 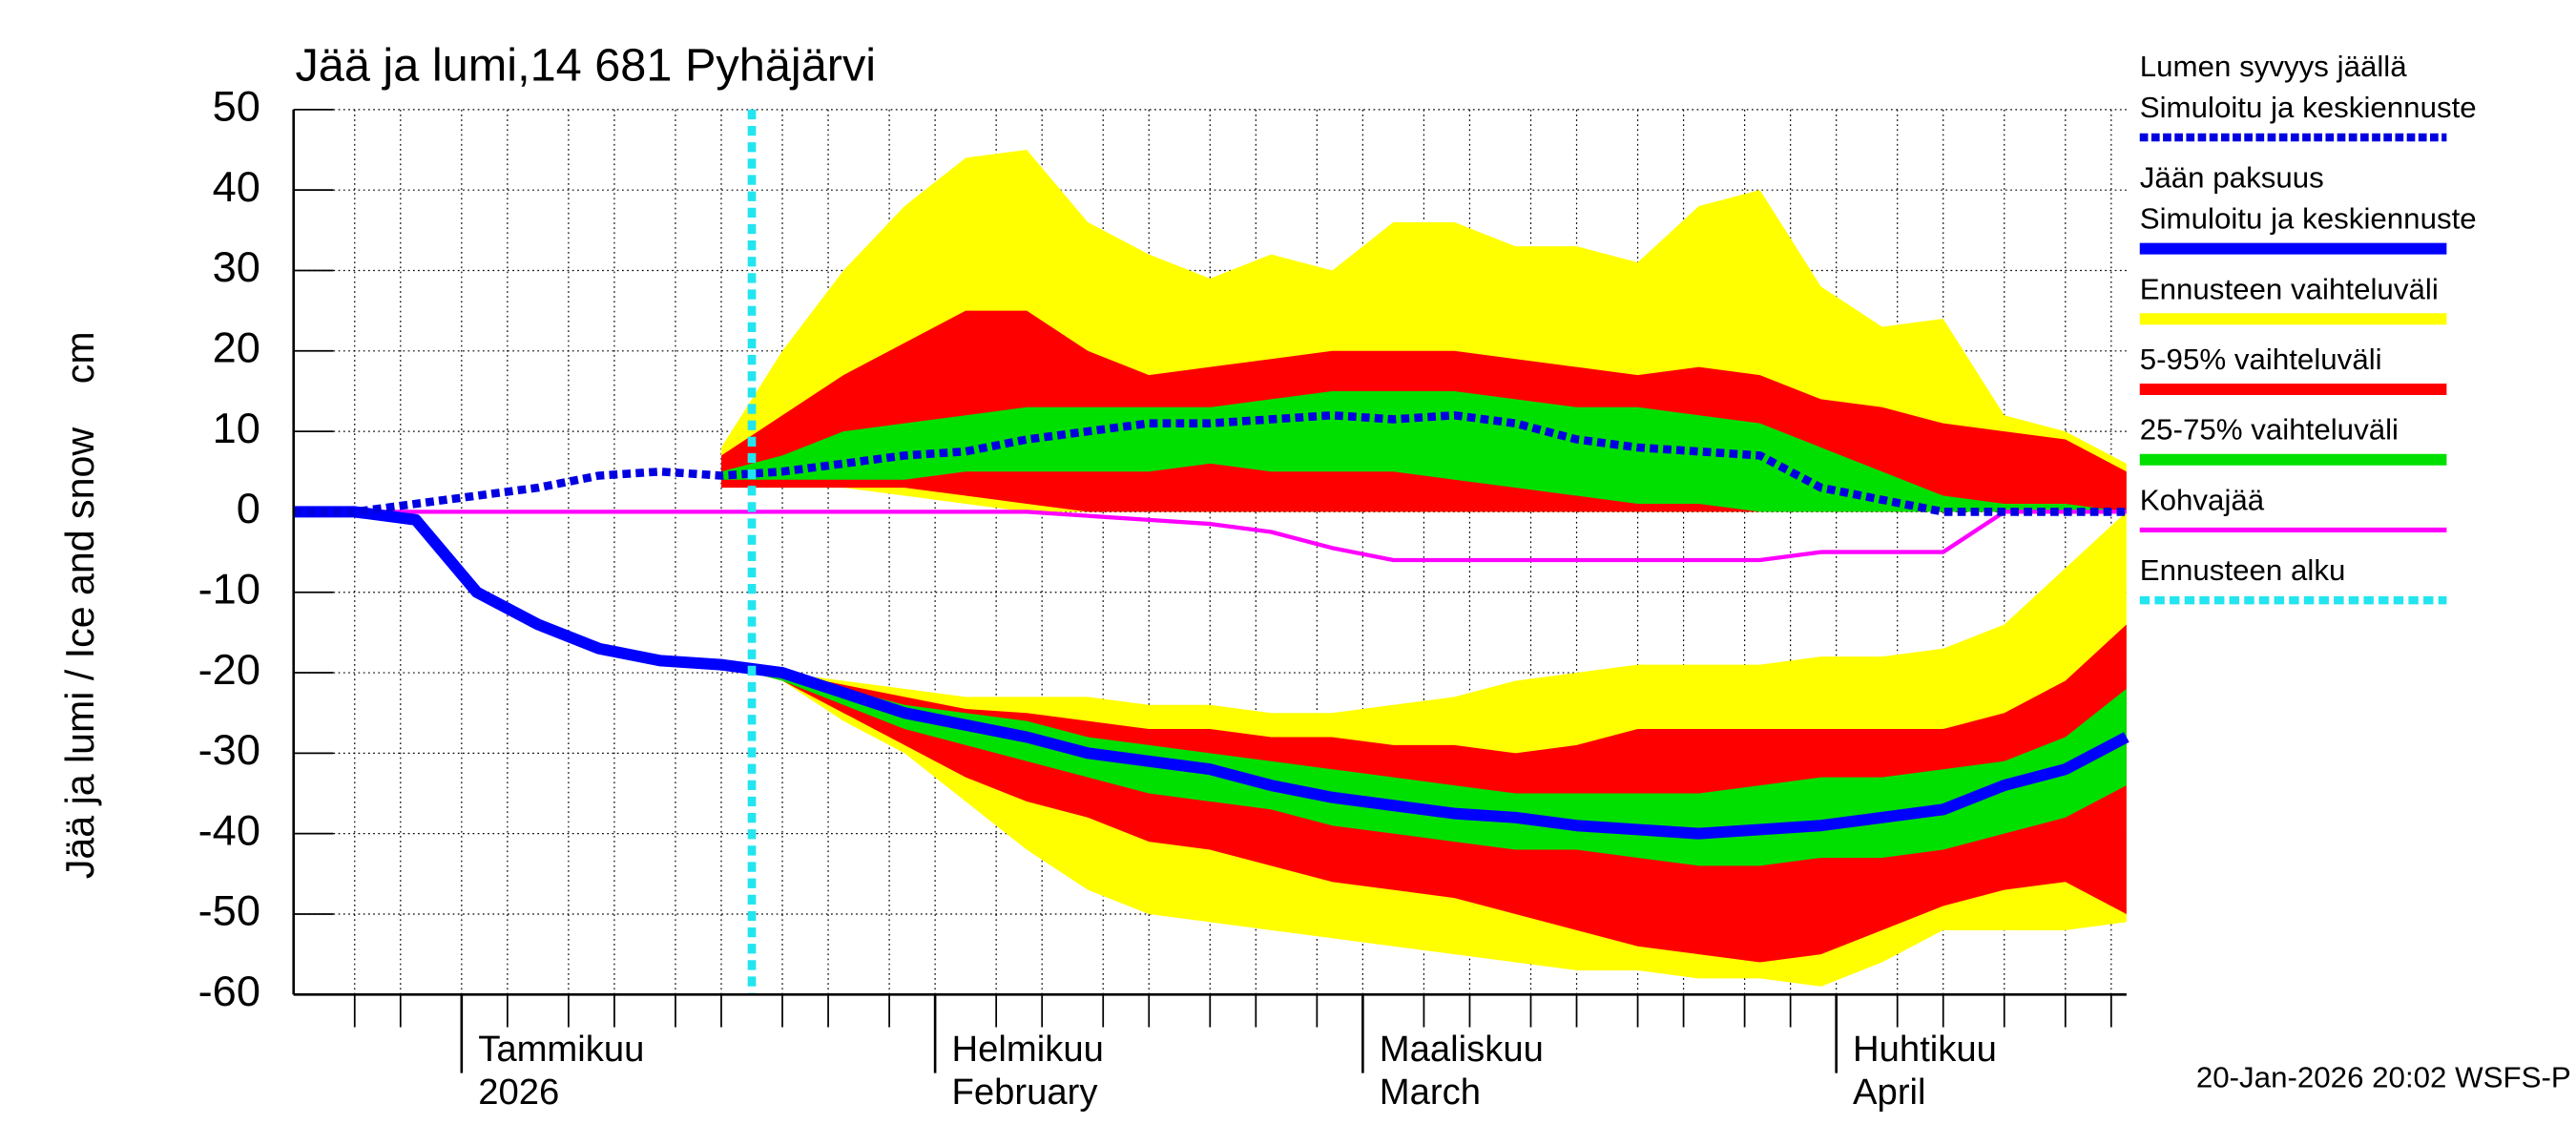 I want to click on legend-label: Ennusteen alku, so click(x=2243, y=570).